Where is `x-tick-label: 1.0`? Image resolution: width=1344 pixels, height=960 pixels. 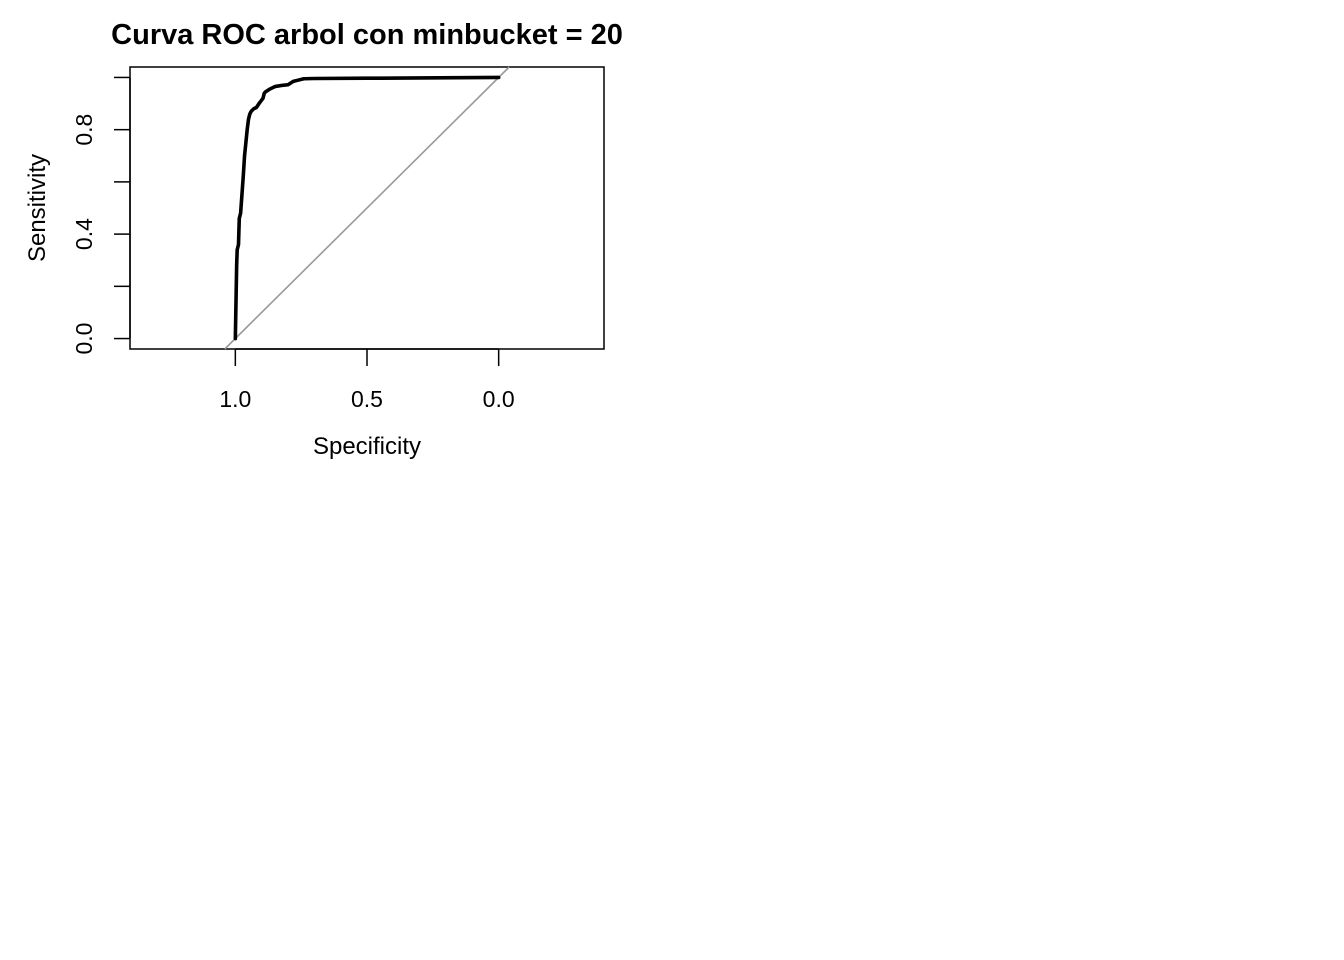 x-tick-label: 1.0 is located at coordinates (235, 399).